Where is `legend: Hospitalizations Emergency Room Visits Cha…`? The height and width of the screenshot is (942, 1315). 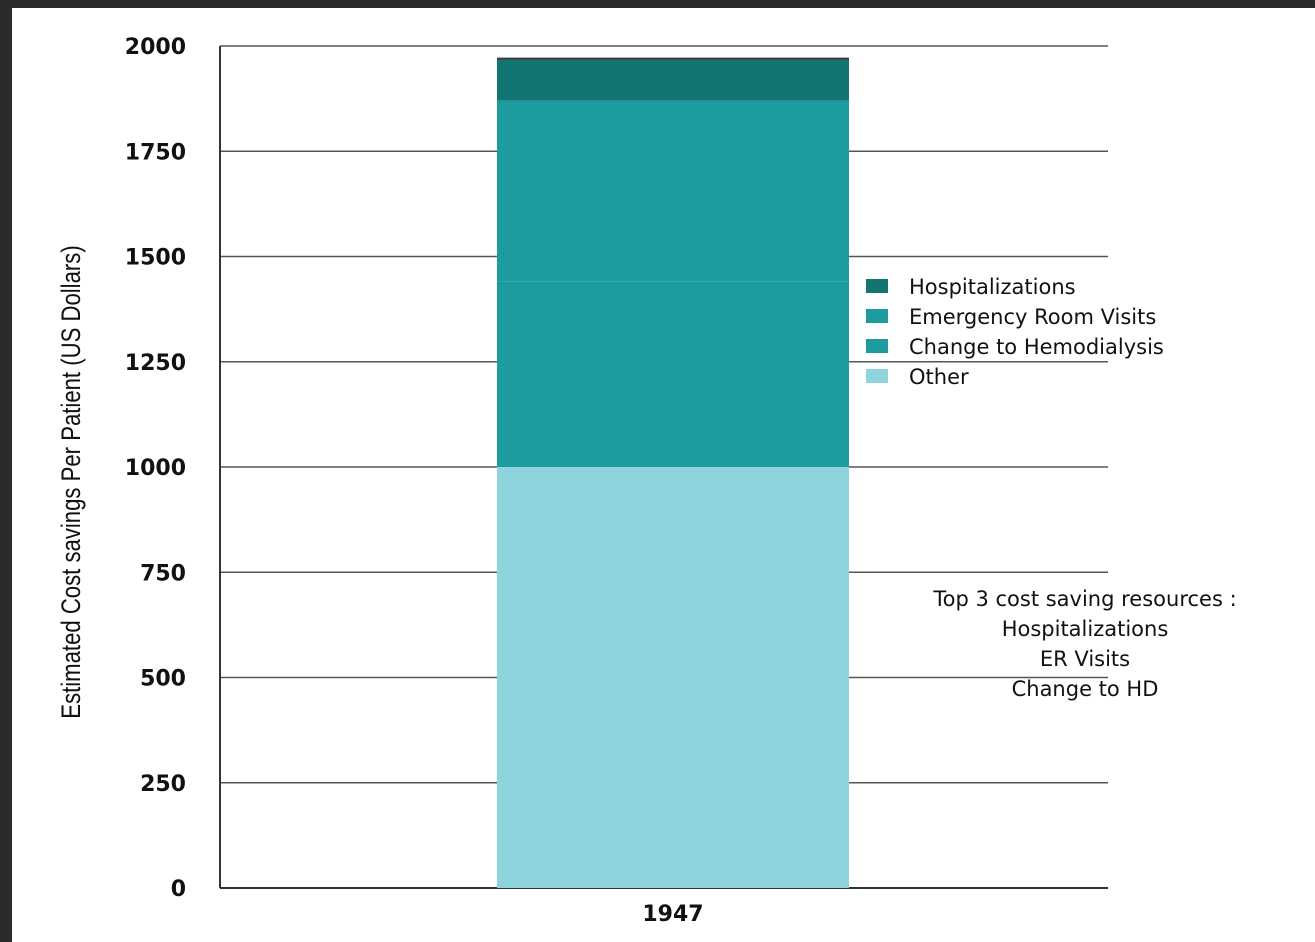 legend: Hospitalizations Emergency Room Visits Cha… is located at coordinates (1015, 332).